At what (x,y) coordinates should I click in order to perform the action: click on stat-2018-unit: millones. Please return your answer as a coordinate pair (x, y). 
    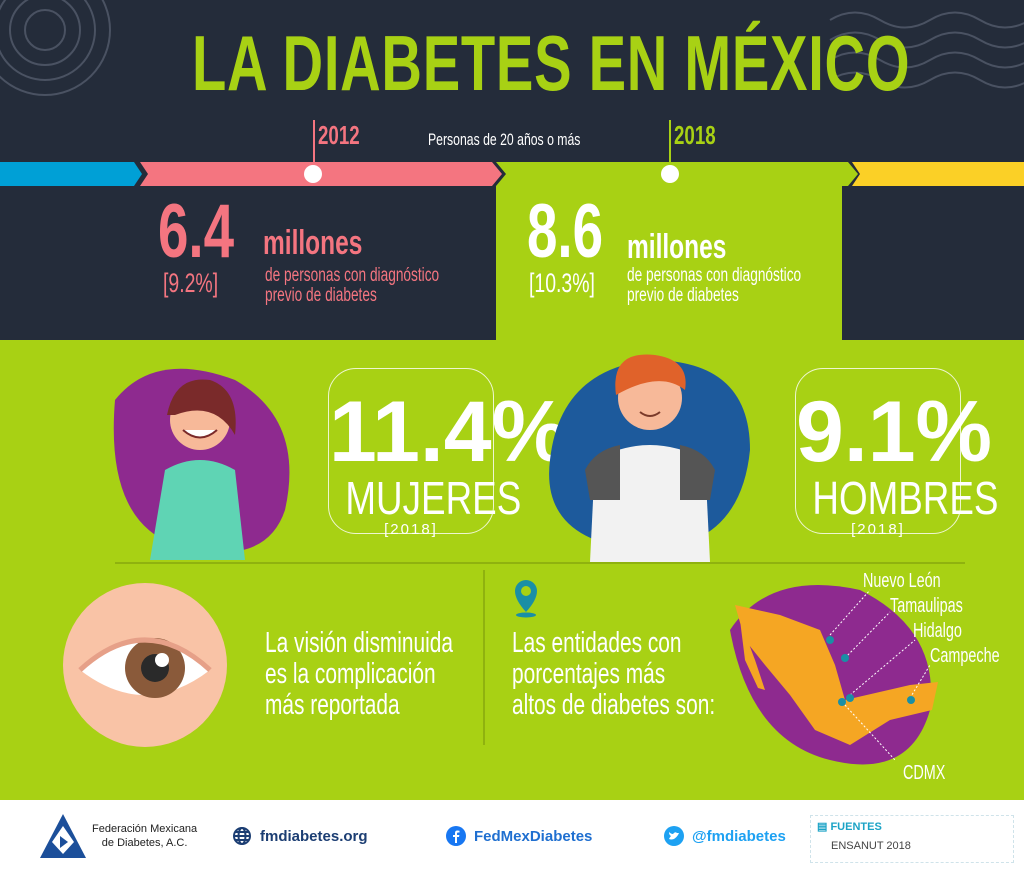
    Looking at the image, I should click on (677, 247).